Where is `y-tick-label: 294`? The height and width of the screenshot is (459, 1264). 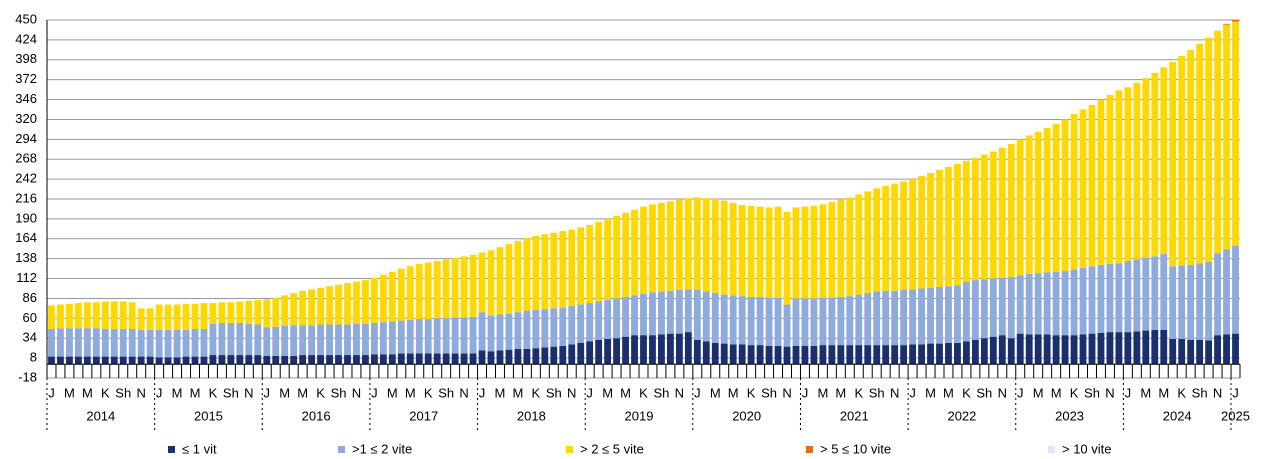
y-tick-label: 294 is located at coordinates (26, 138).